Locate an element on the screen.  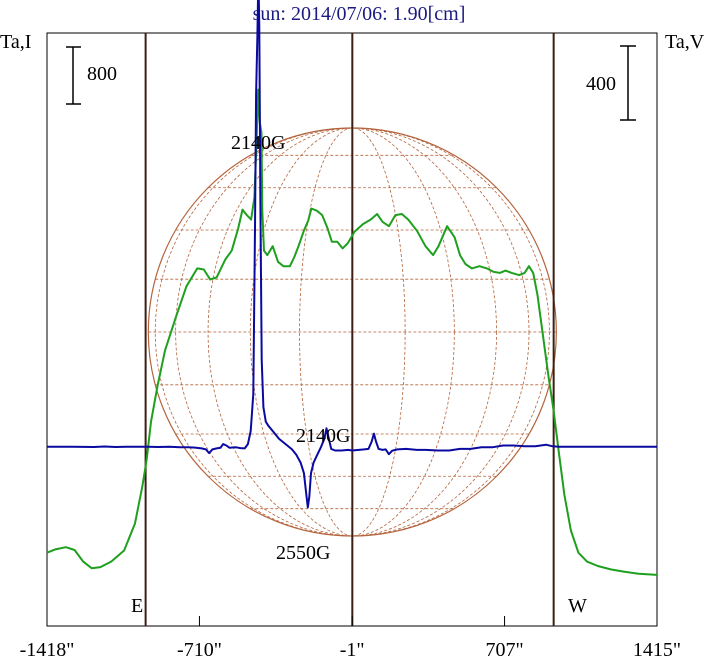
x-tick-label: -1" is located at coordinates (352, 650).